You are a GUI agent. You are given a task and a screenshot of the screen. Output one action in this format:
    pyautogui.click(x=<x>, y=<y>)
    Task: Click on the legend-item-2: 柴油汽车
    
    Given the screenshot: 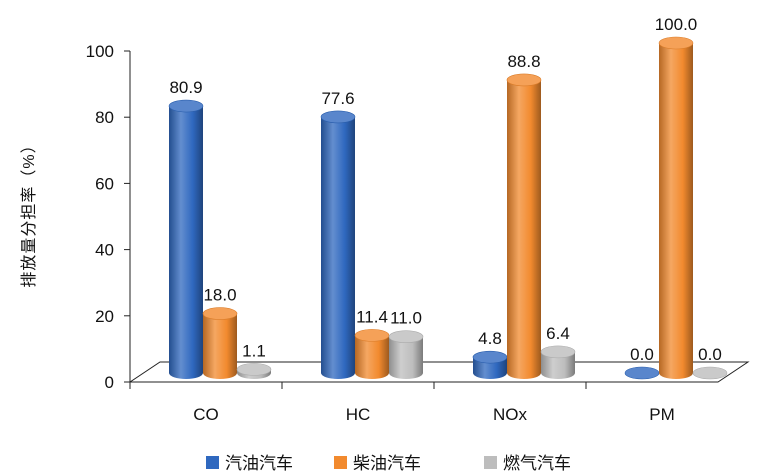 What is the action you would take?
    pyautogui.click(x=377, y=463)
    